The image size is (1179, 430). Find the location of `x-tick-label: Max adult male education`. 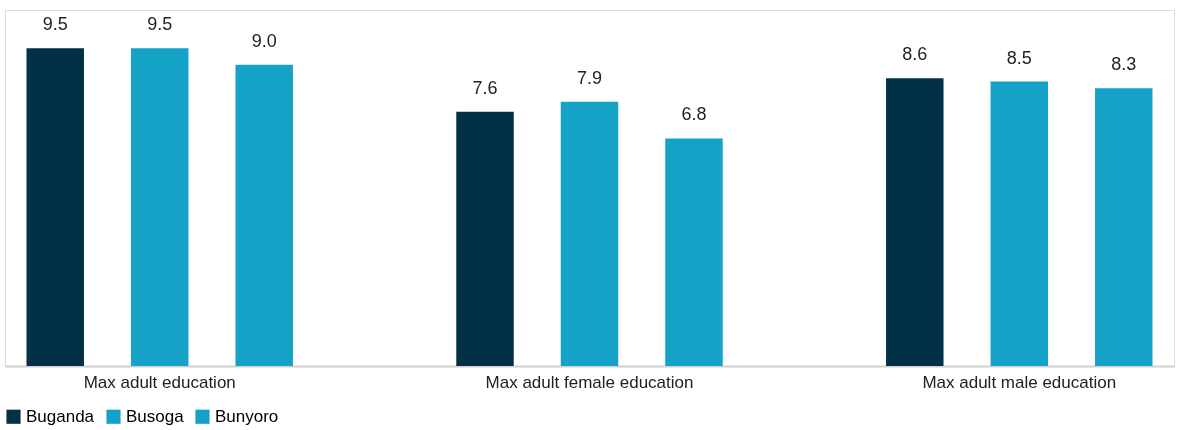

x-tick-label: Max adult male education is located at coordinates (1019, 382).